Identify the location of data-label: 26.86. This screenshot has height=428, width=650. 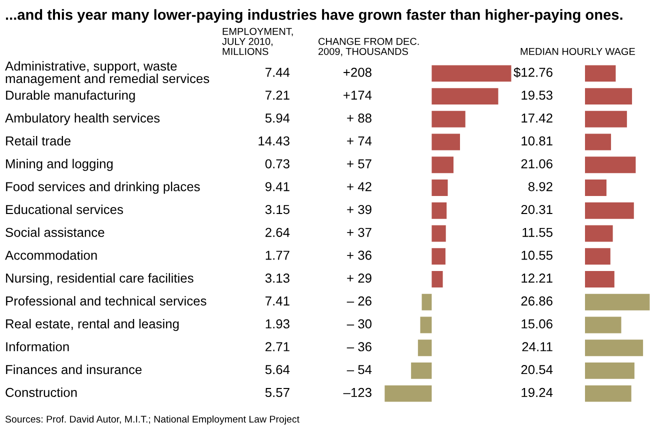
(536, 301).